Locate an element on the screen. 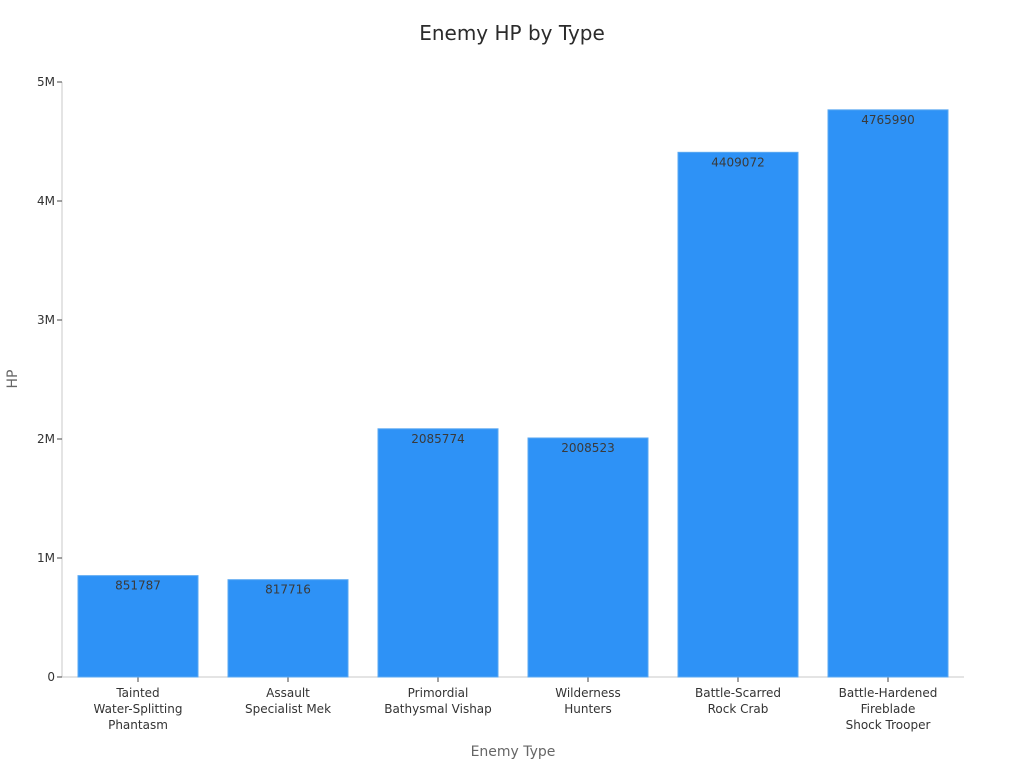 This screenshot has height=768, width=1024. y-axis: 0 1M 2M 3M 4M 5M is located at coordinates (50, 379).